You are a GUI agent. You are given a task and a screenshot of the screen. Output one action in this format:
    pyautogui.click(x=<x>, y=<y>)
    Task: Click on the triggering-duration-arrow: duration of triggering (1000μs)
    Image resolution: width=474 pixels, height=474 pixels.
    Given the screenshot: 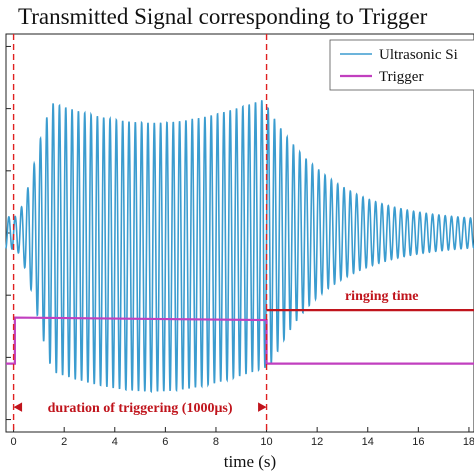 What is the action you would take?
    pyautogui.click(x=140, y=406)
    